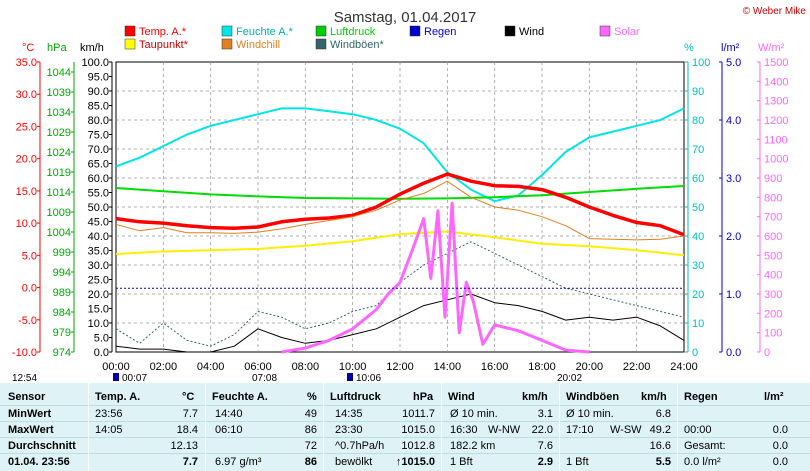 The width and height of the screenshot is (810, 471). Describe the element at coordinates (698, 266) in the screenshot. I see `humidity-tick-label: 30` at that location.